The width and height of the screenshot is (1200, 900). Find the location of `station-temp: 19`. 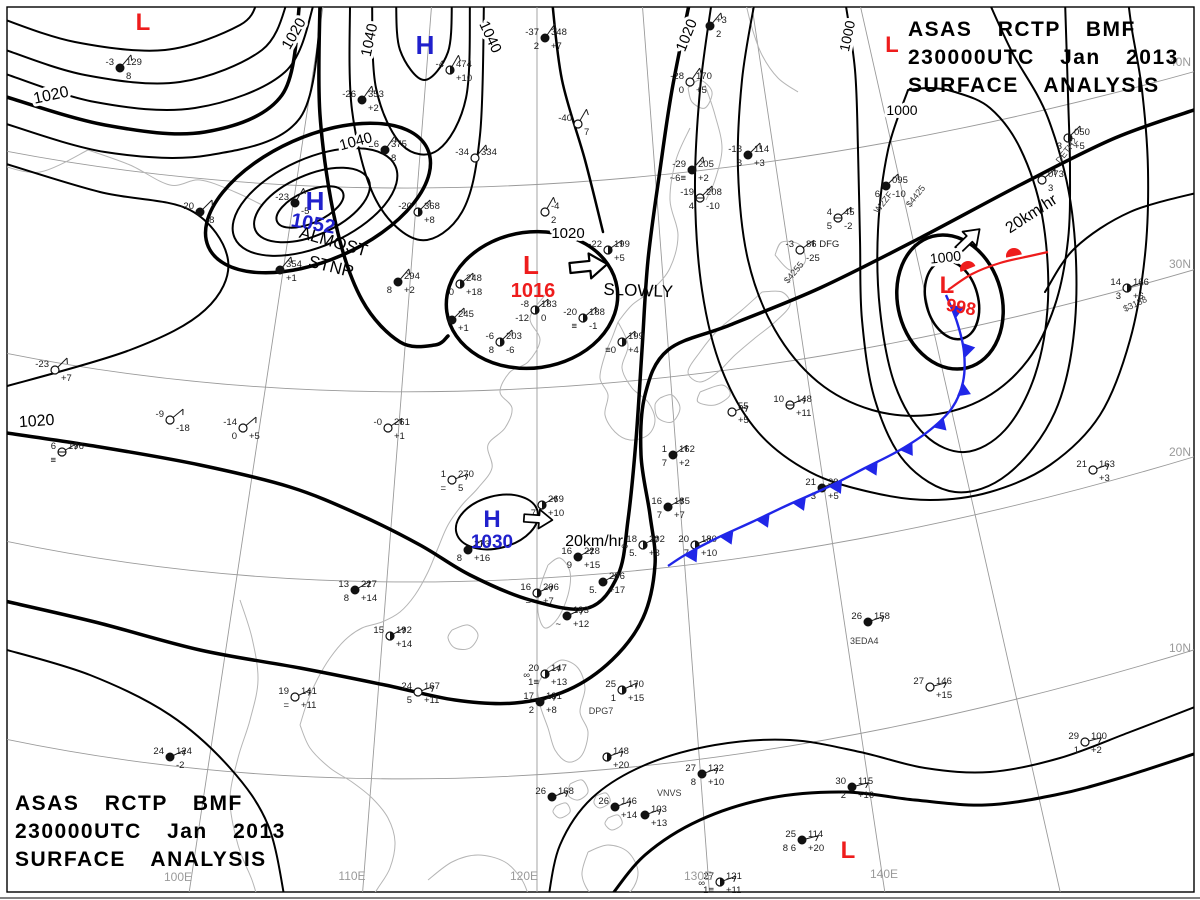

station-temp: 19 is located at coordinates (283, 691).